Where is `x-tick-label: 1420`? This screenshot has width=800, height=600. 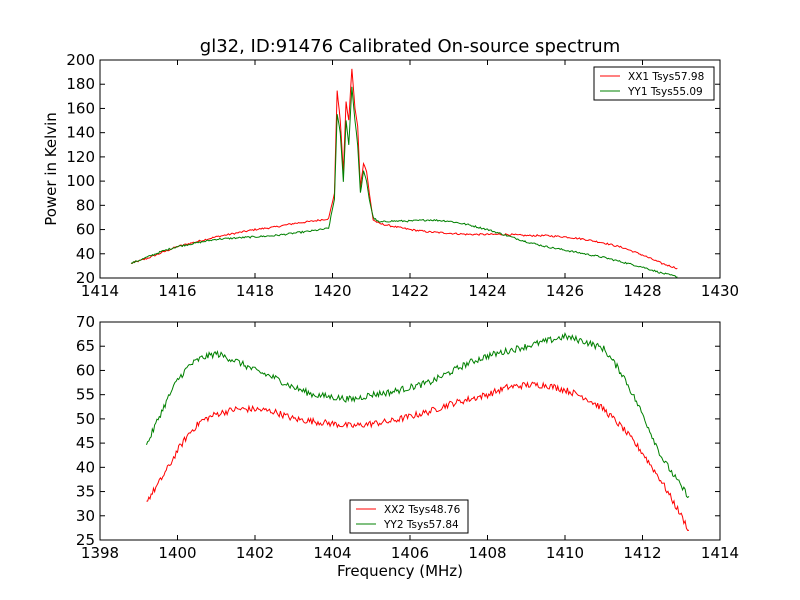
x-tick-label: 1420 is located at coordinates (332, 291).